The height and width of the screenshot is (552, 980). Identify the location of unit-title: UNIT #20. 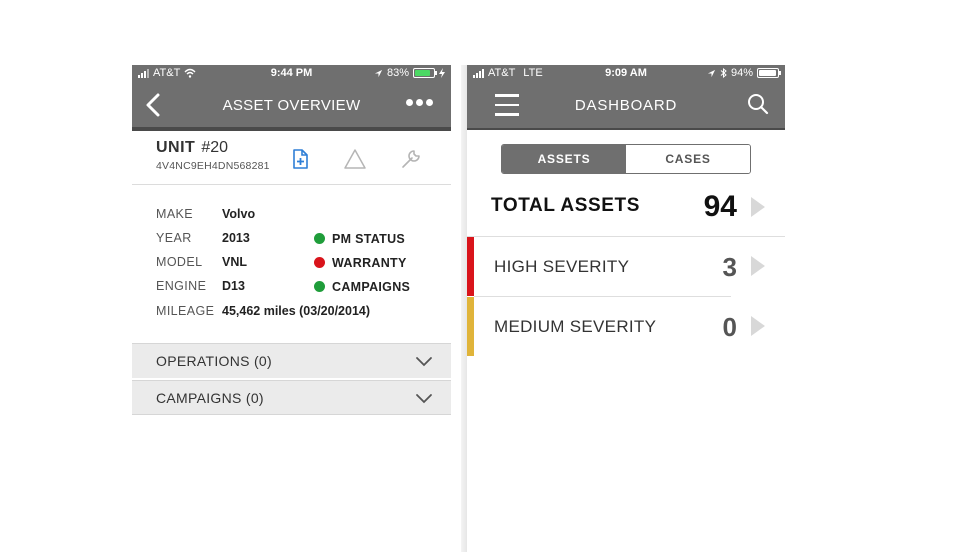
(192, 148).